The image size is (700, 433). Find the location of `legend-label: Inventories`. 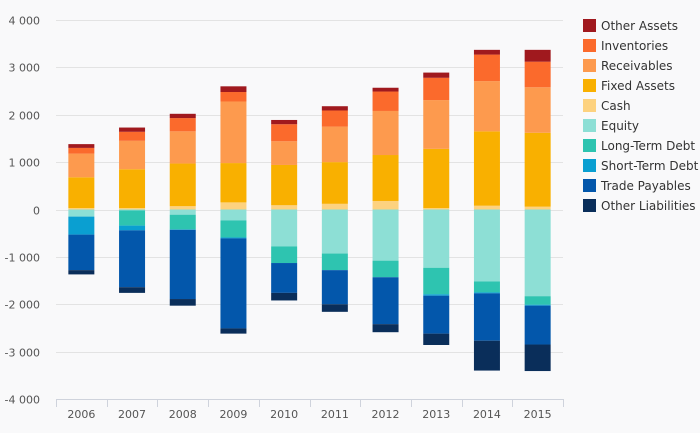

legend-label: Inventories is located at coordinates (634, 46).